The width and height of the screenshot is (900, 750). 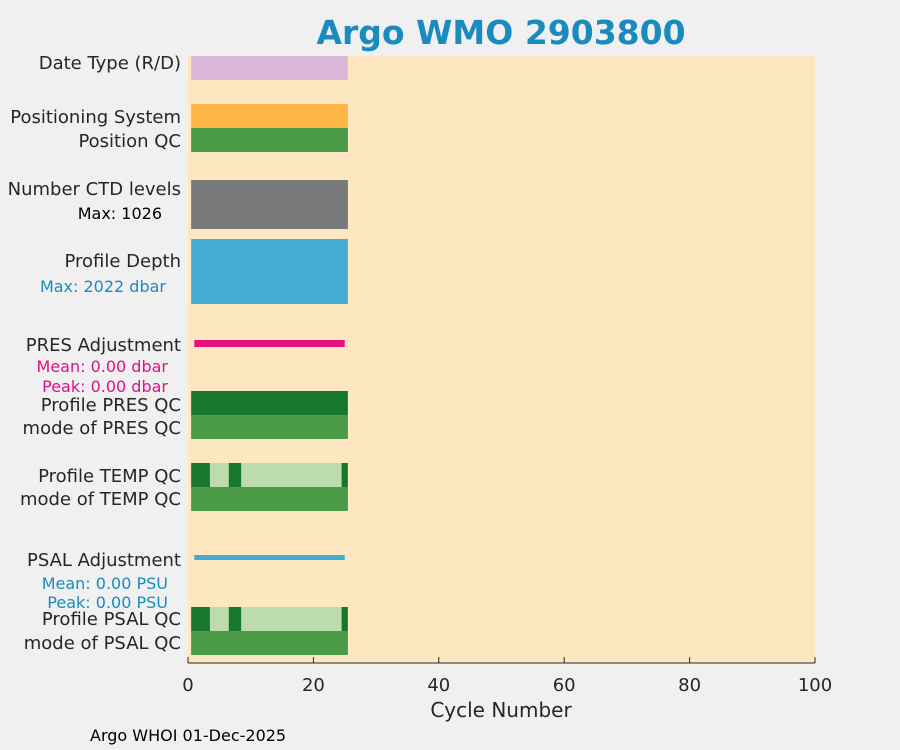 What do you see at coordinates (269, 355) in the screenshot?
I see `bars-layer` at bounding box center [269, 355].